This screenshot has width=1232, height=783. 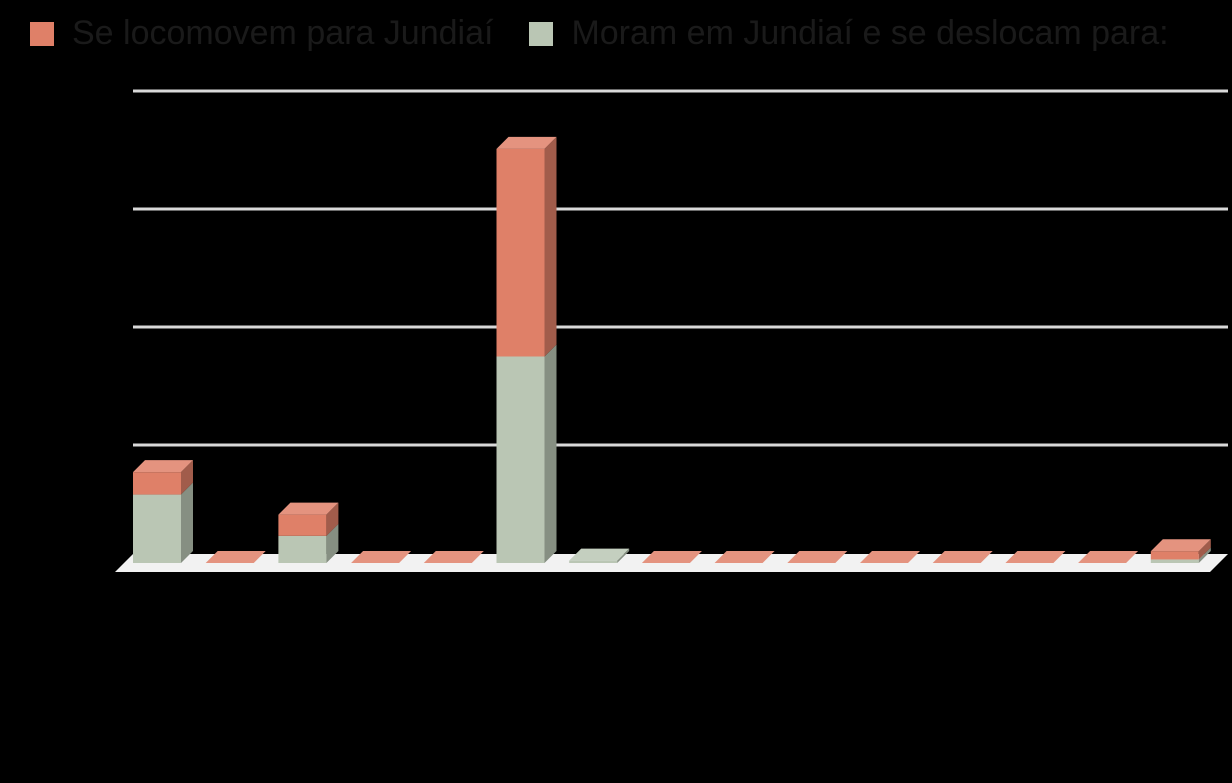 I want to click on legend-label-se-locomovem: Se locomovem para Jundiaí, so click(x=283, y=33).